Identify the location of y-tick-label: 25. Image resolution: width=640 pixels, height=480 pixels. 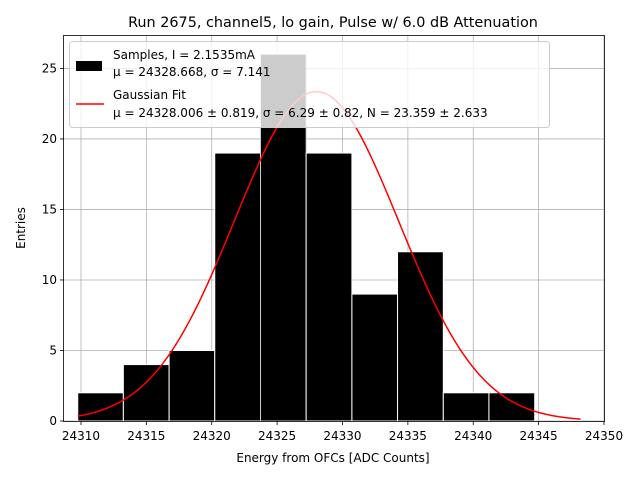
(49, 68).